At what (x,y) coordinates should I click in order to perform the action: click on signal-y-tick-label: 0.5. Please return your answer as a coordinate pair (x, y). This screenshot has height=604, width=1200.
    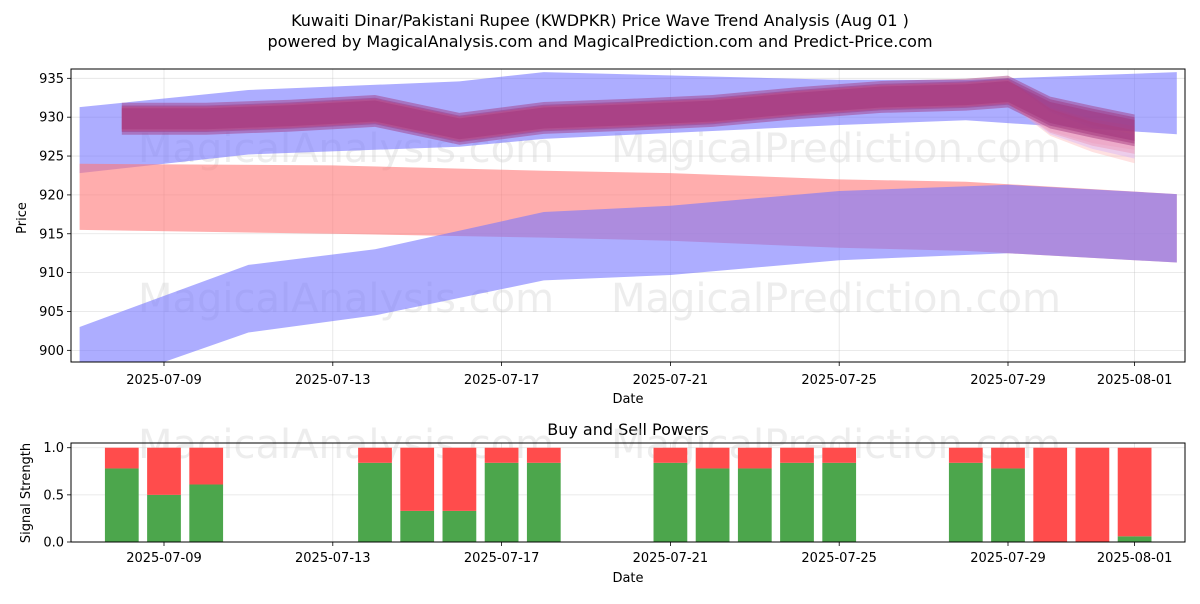
    Looking at the image, I should click on (53, 495).